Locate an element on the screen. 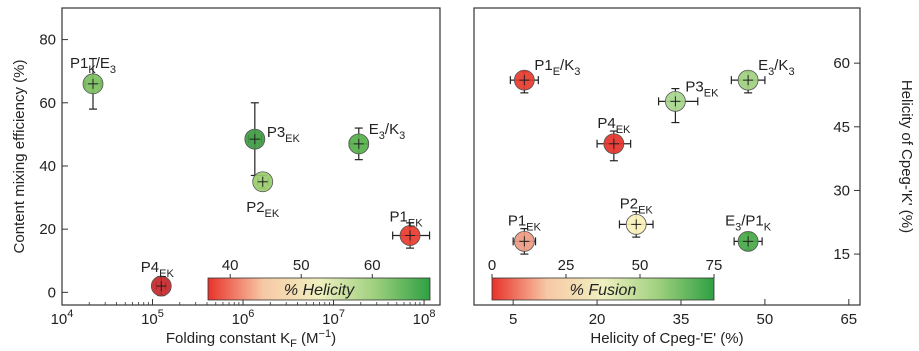  right-y-tick-label-0: 15 is located at coordinates (841, 254).